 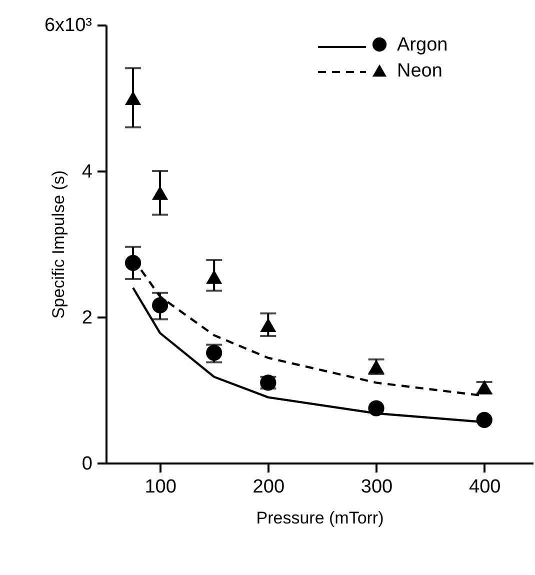 I want to click on x-tick-label: 200, so click(x=268, y=487).